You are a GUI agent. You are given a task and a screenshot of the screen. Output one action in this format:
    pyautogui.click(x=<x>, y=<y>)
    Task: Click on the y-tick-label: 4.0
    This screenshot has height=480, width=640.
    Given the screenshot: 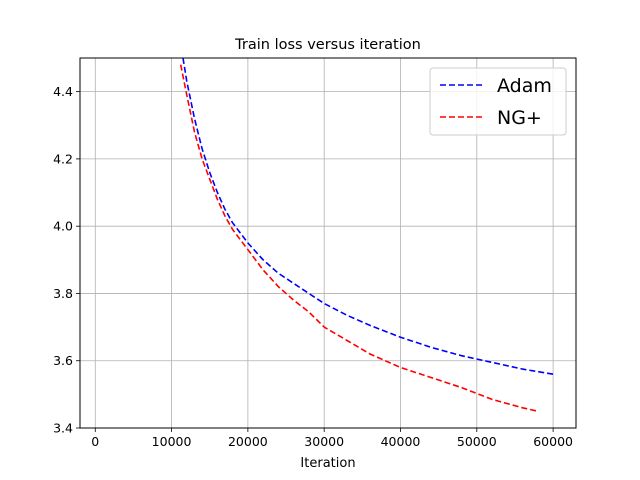 What is the action you would take?
    pyautogui.click(x=63, y=226)
    